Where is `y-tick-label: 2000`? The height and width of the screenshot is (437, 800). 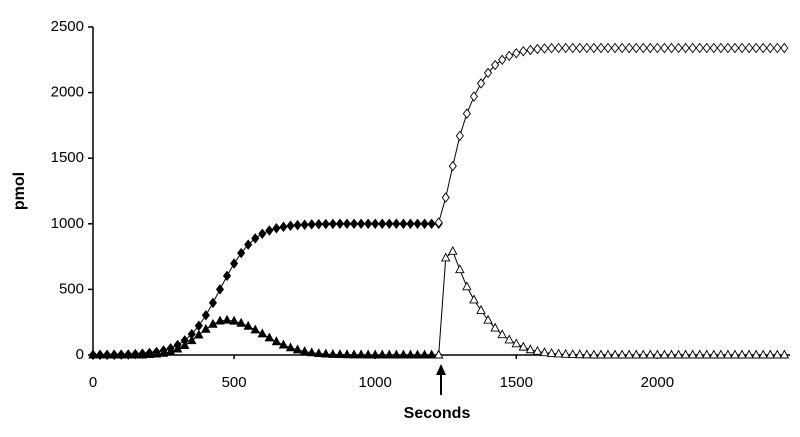
y-tick-label: 2000 is located at coordinates (67, 92).